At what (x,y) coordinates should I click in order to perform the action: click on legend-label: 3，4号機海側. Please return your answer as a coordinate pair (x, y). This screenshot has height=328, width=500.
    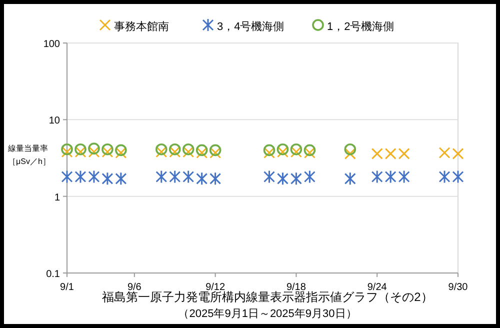
    Looking at the image, I should click on (250, 27).